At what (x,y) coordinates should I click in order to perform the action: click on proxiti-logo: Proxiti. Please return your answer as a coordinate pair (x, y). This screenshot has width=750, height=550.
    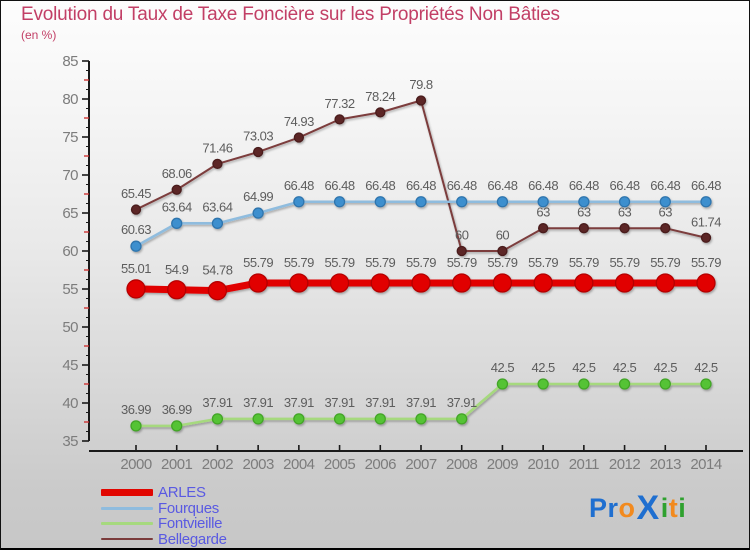
    Looking at the image, I should click on (637, 508).